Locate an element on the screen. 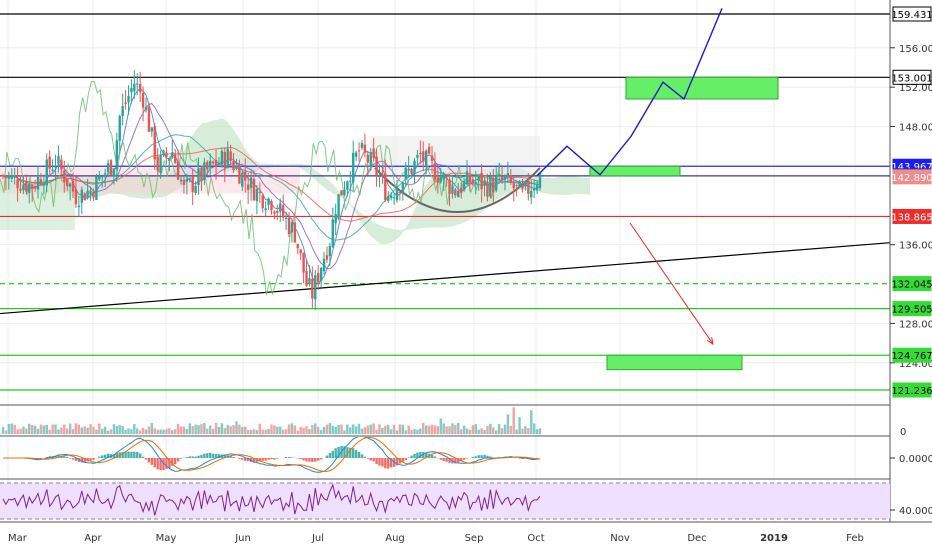  rsi-axis-tick: 40.0000 is located at coordinates (915, 511).